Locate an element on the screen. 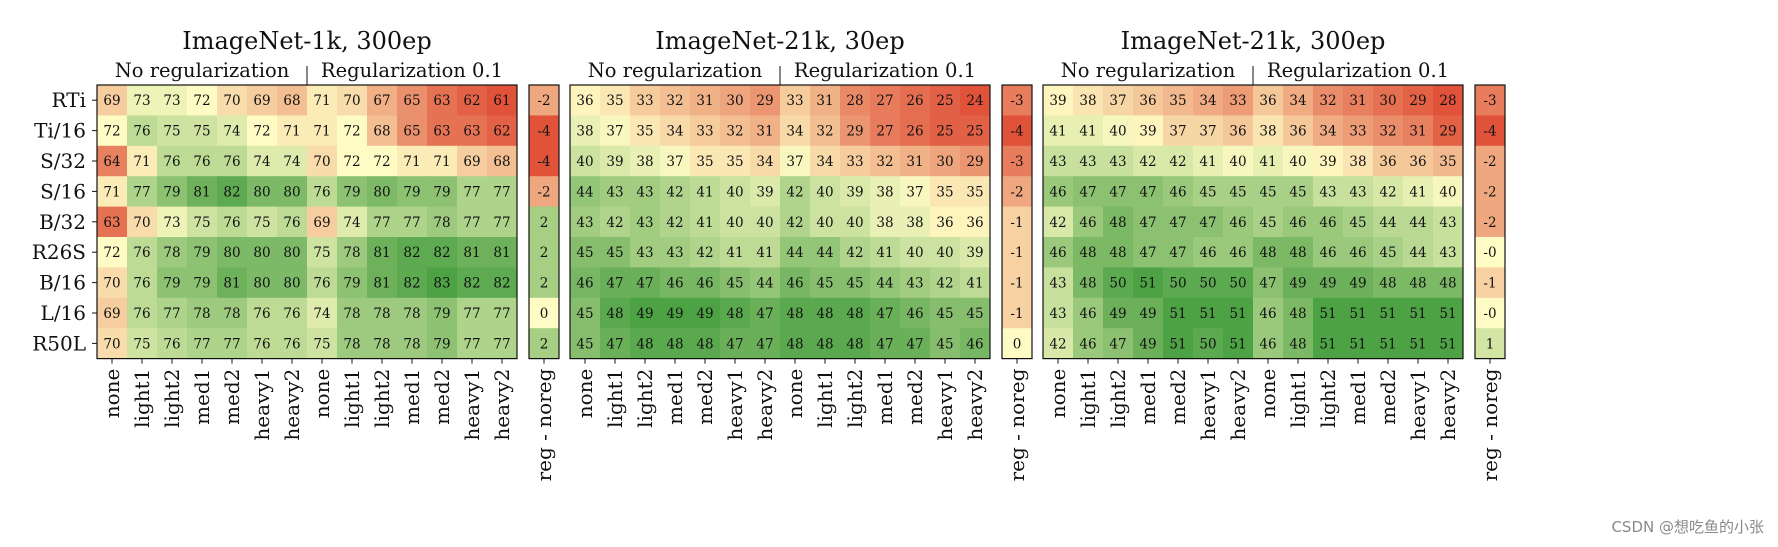 The width and height of the screenshot is (1778, 547). cell-value: 76 is located at coordinates (141, 314).